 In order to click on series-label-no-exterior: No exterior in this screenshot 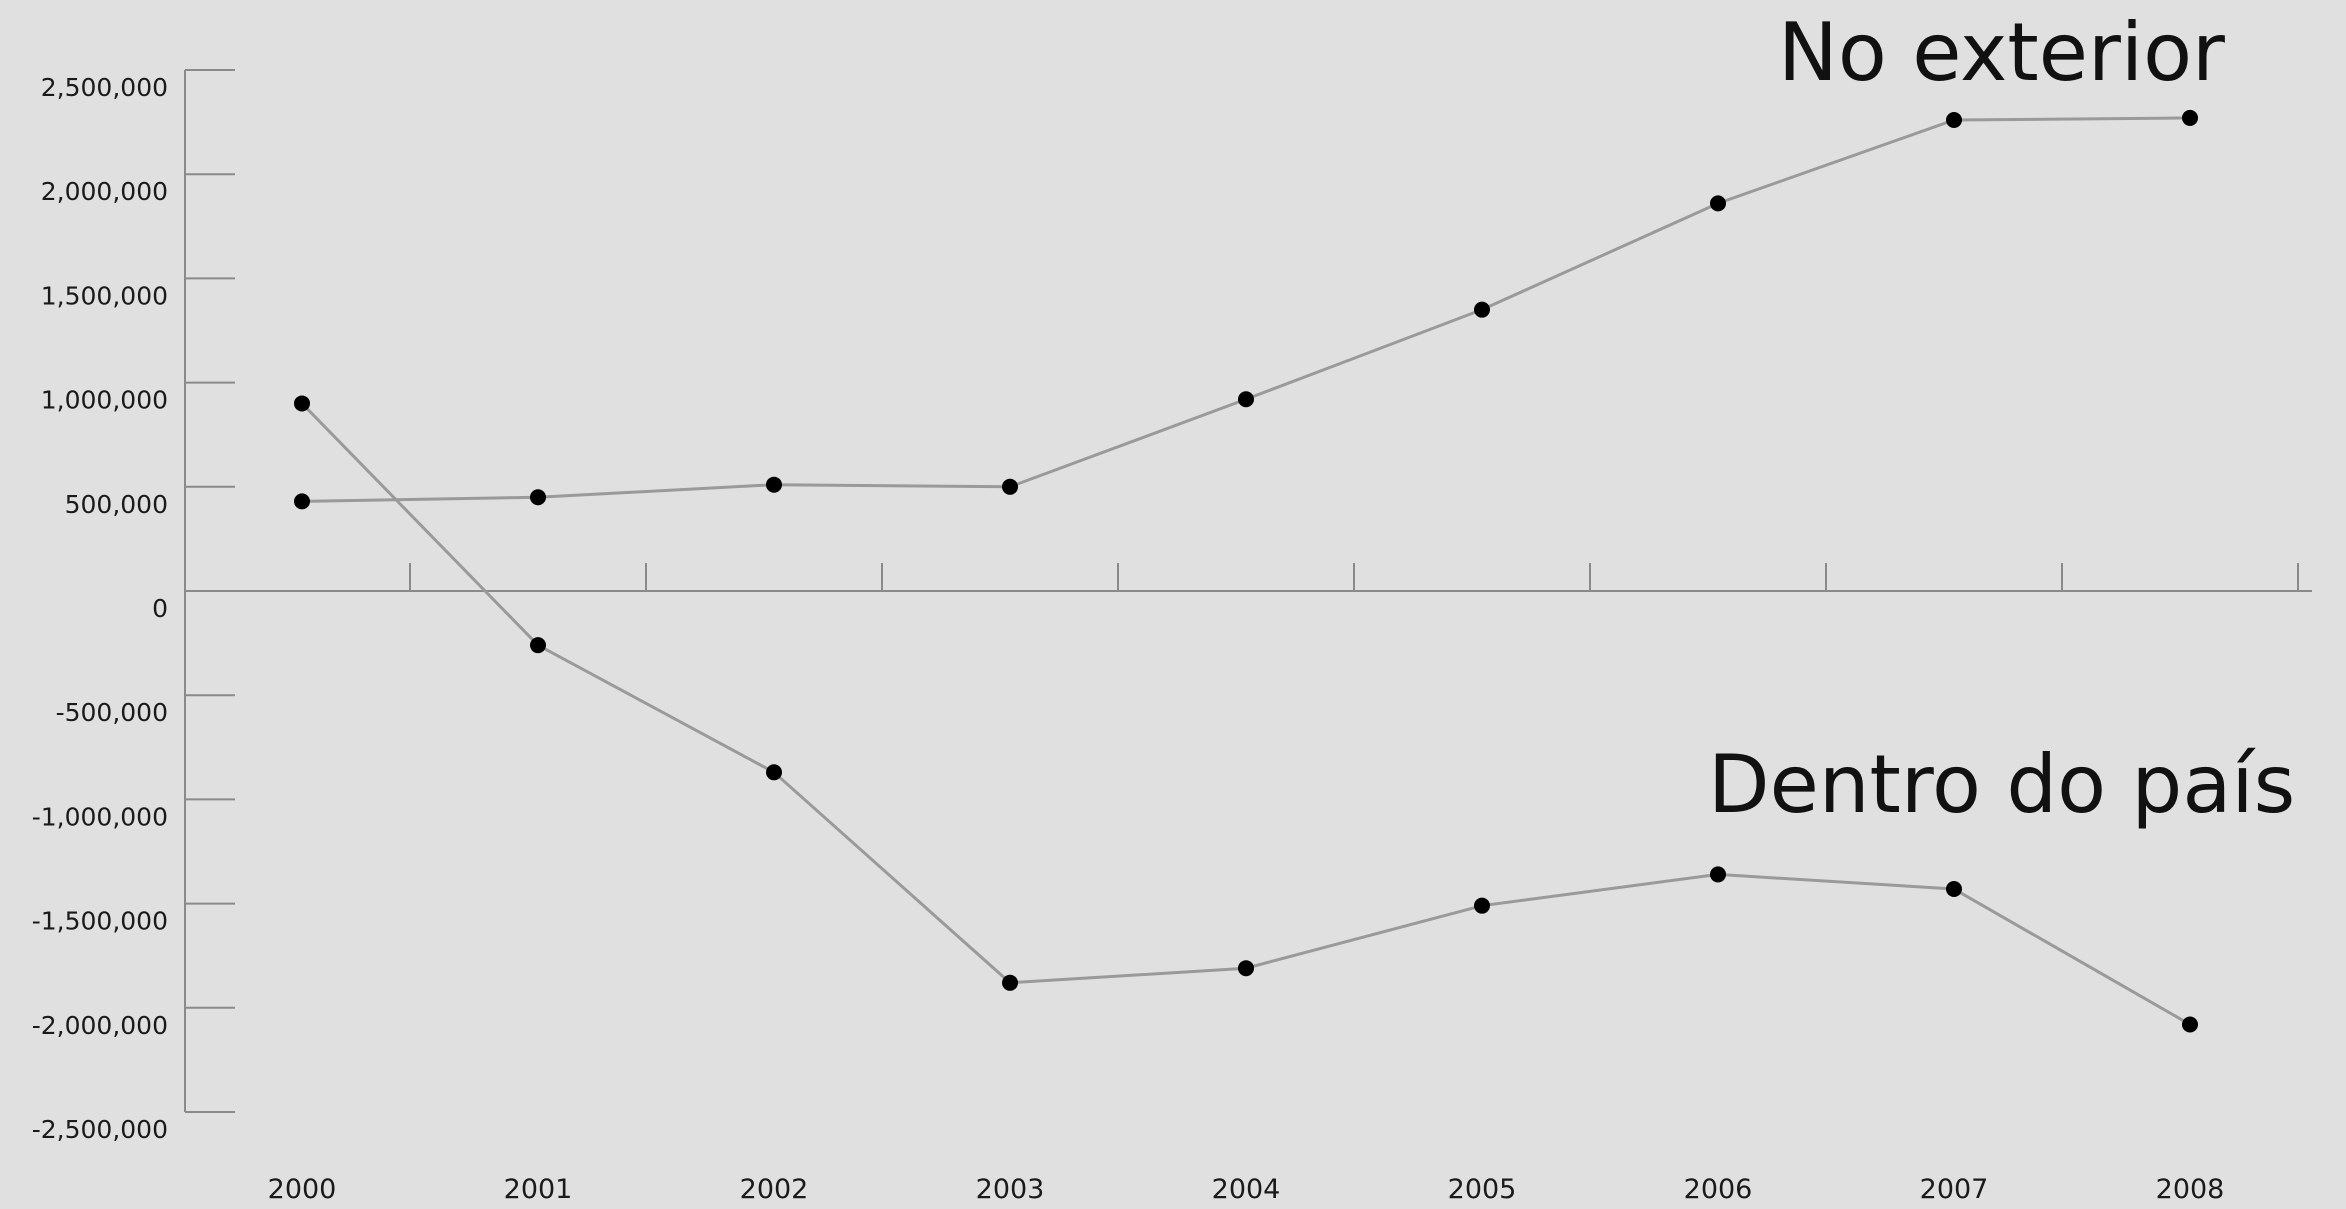, I will do `click(2001, 52)`.